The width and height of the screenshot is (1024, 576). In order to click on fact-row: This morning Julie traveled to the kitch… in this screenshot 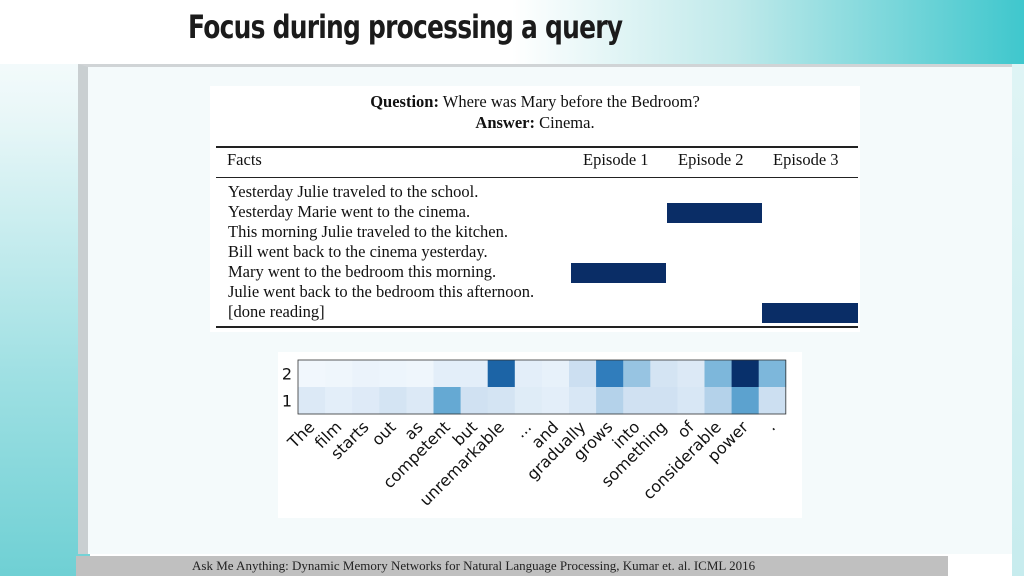, I will do `click(368, 231)`.